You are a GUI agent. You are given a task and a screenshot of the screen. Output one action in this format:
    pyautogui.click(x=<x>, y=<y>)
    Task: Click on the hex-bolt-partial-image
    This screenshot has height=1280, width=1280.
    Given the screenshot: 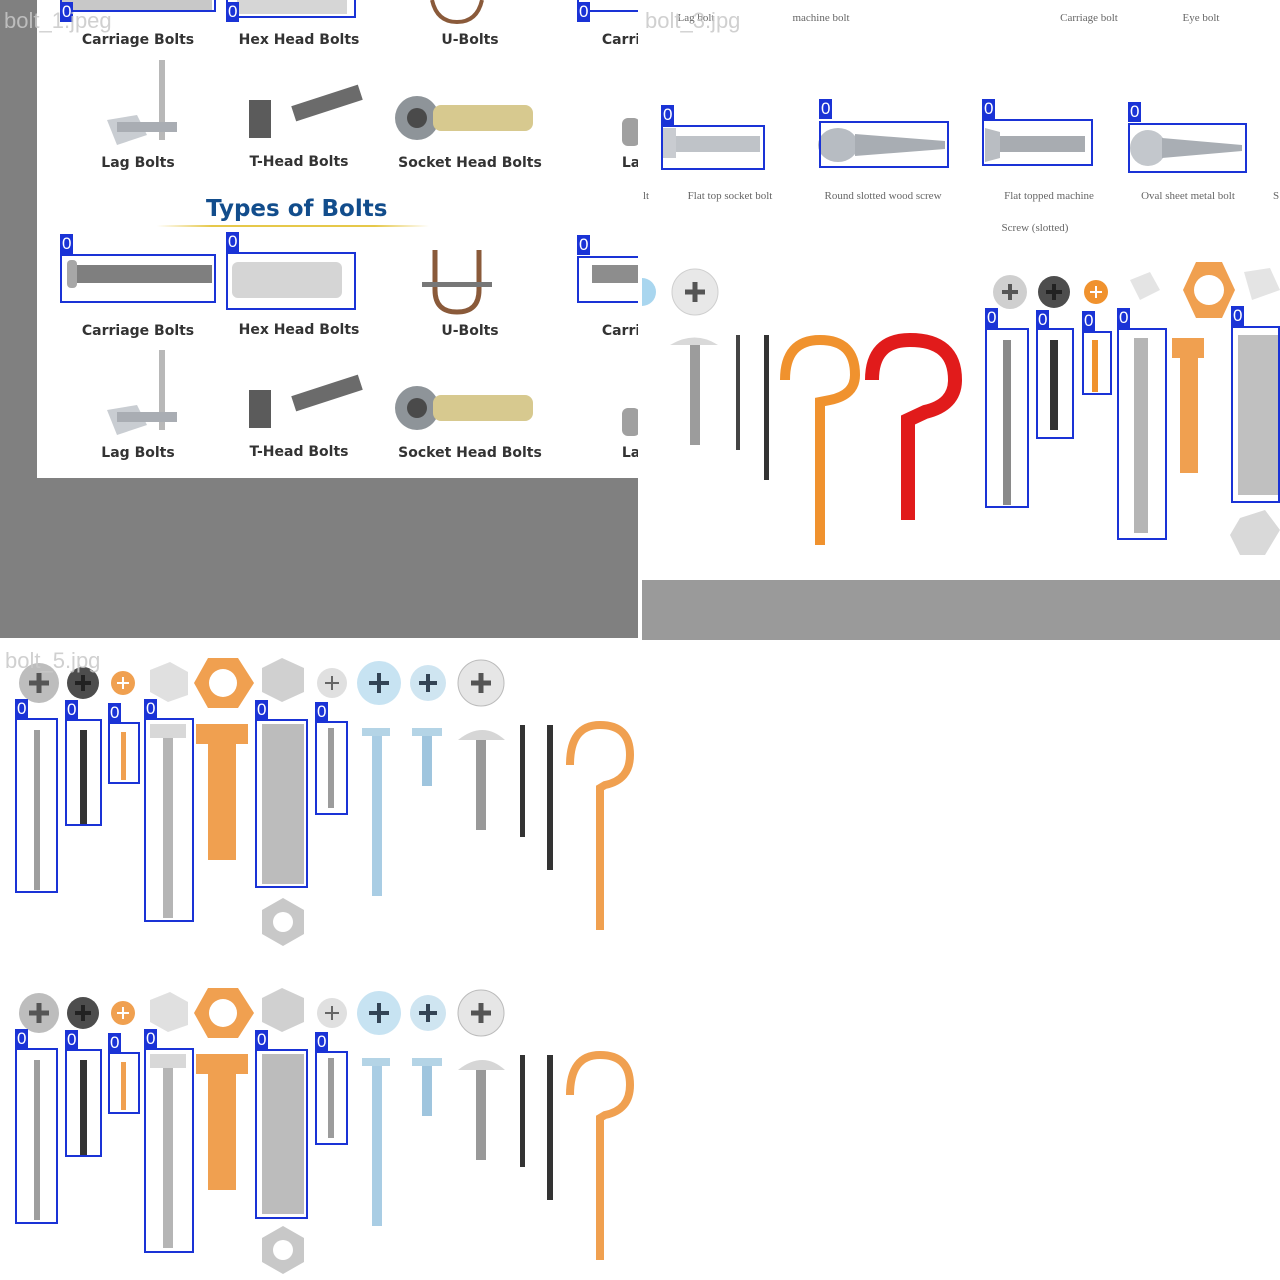 What is the action you would take?
    pyautogui.click(x=292, y=7)
    